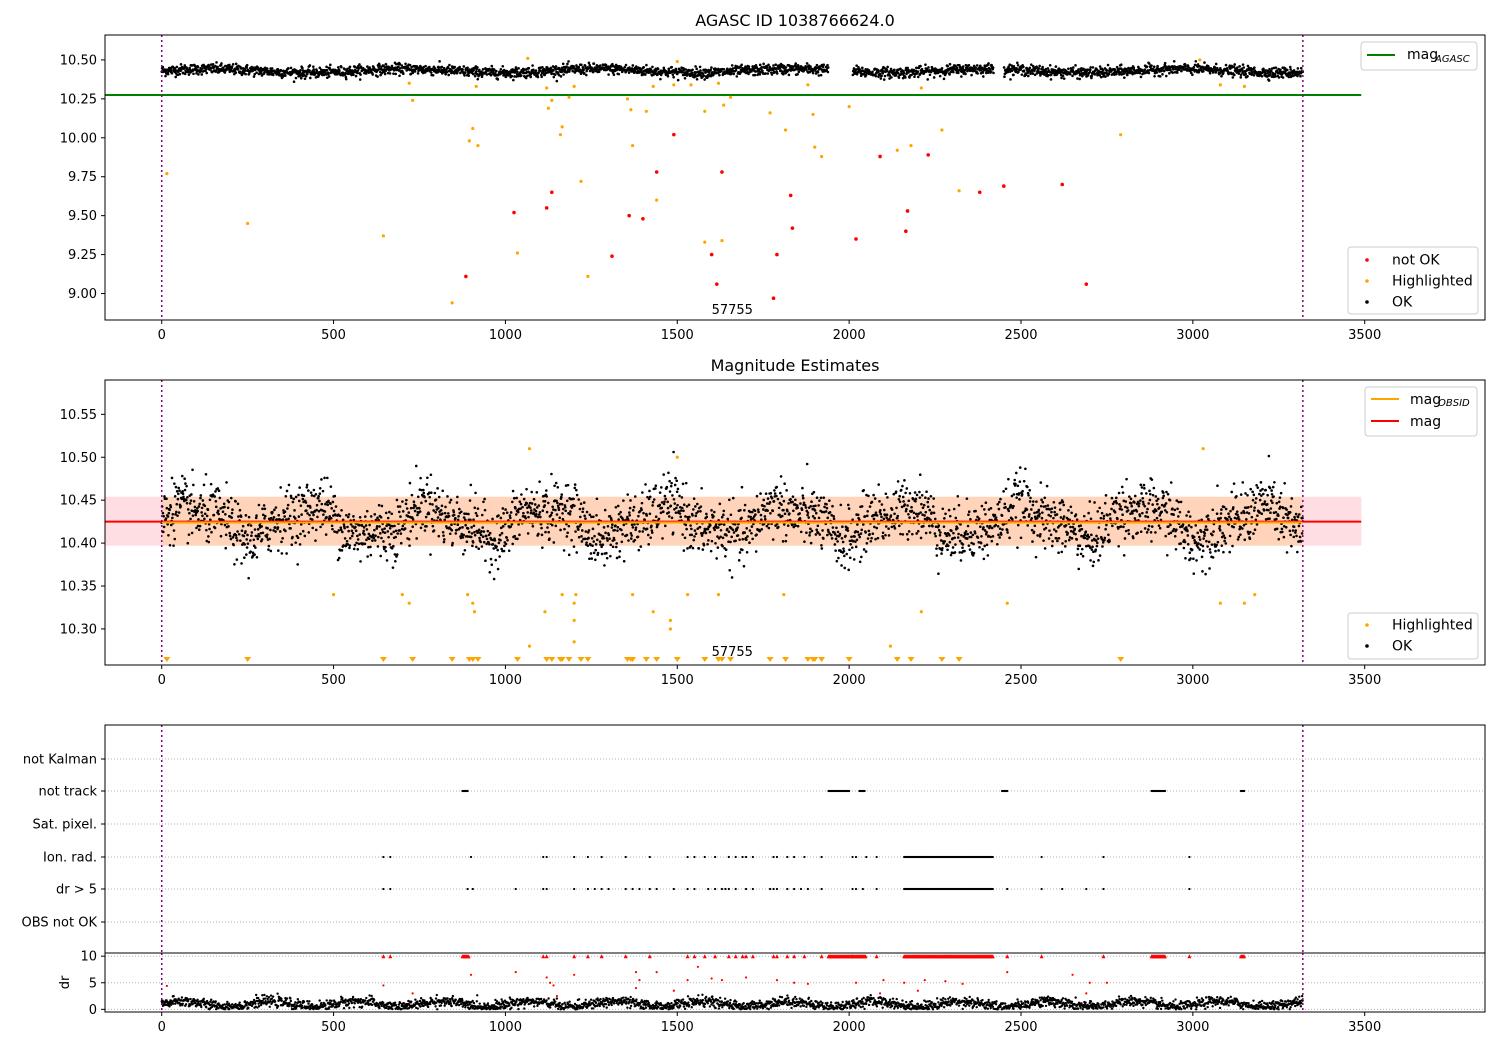  Describe the element at coordinates (979, 192) in the screenshot. I see `not-ok-point` at that location.